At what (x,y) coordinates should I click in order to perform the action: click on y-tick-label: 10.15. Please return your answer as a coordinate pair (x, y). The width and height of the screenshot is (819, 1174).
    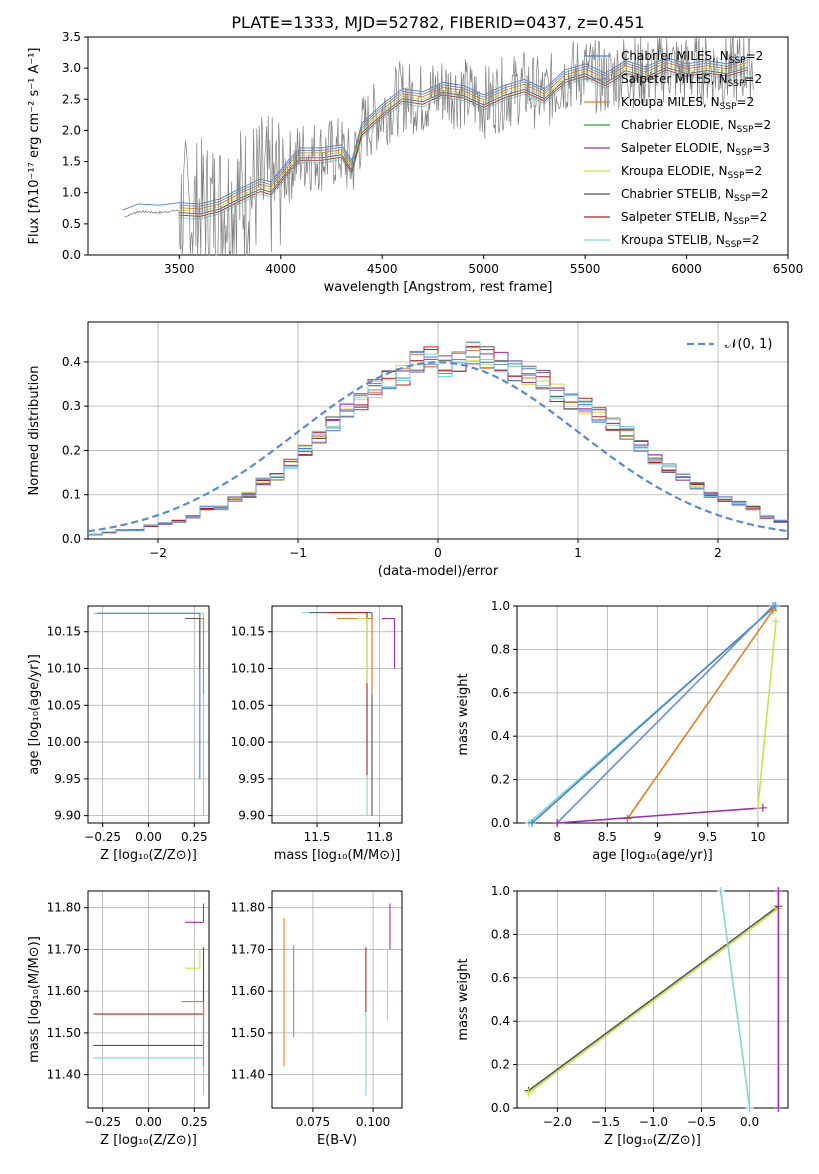
    Looking at the image, I should click on (248, 632).